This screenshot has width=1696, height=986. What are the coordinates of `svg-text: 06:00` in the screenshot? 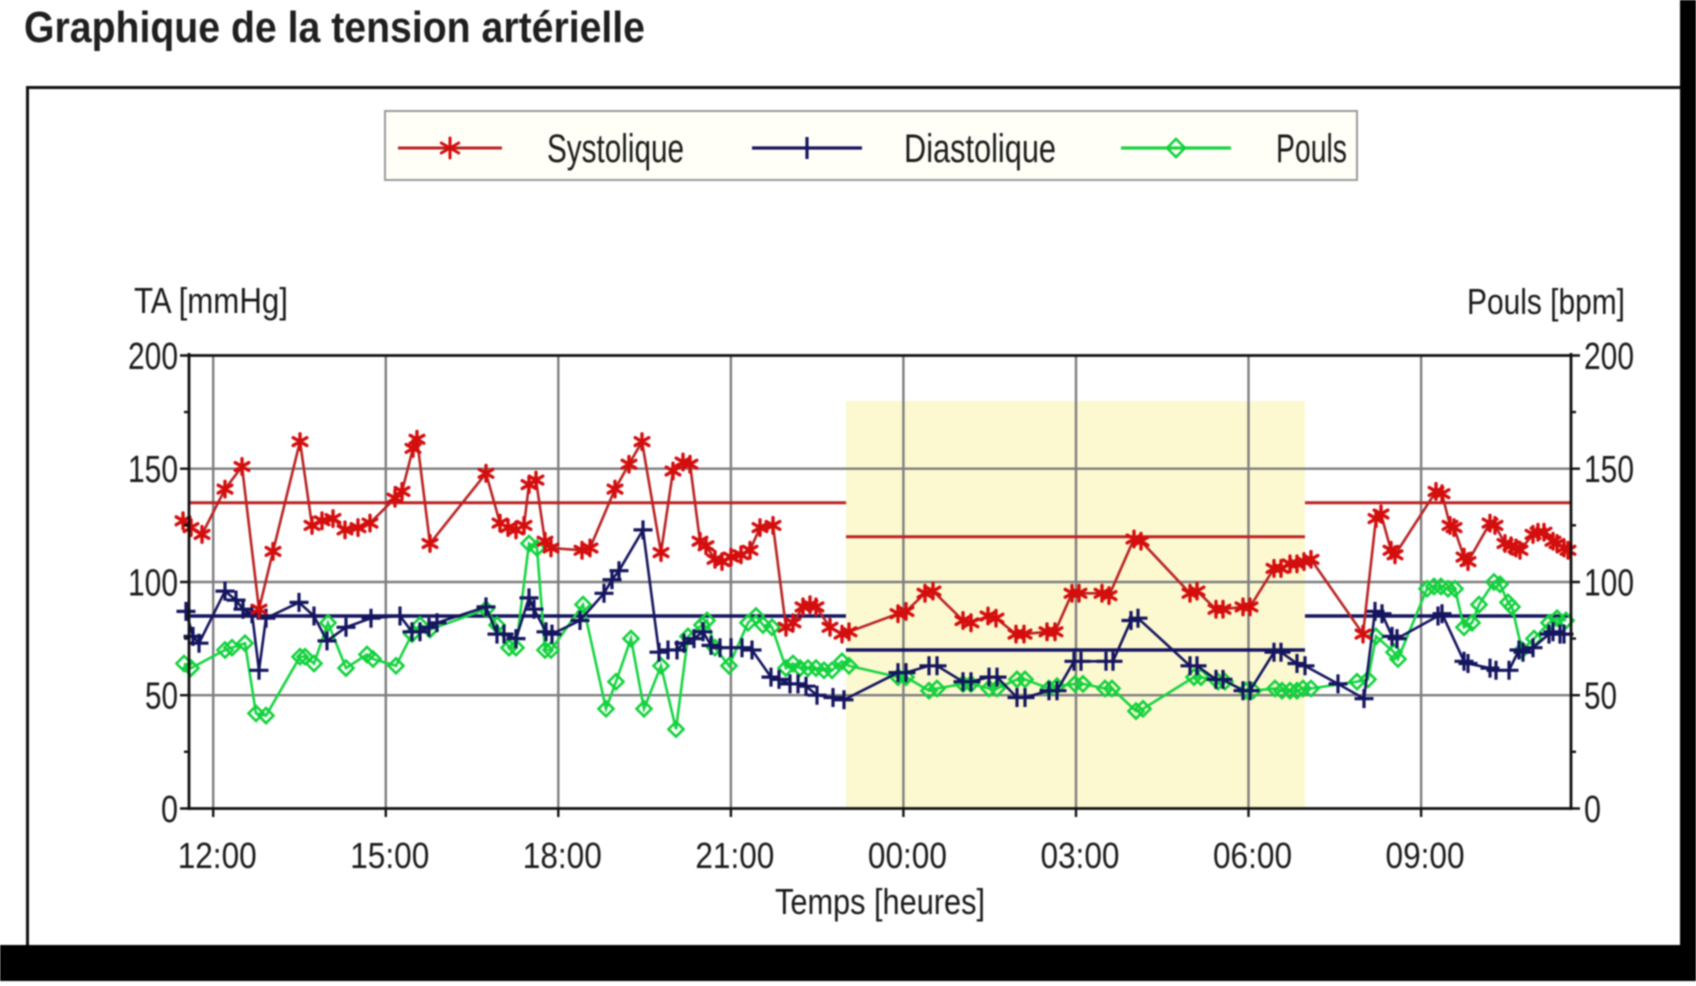 It's located at (1252, 855).